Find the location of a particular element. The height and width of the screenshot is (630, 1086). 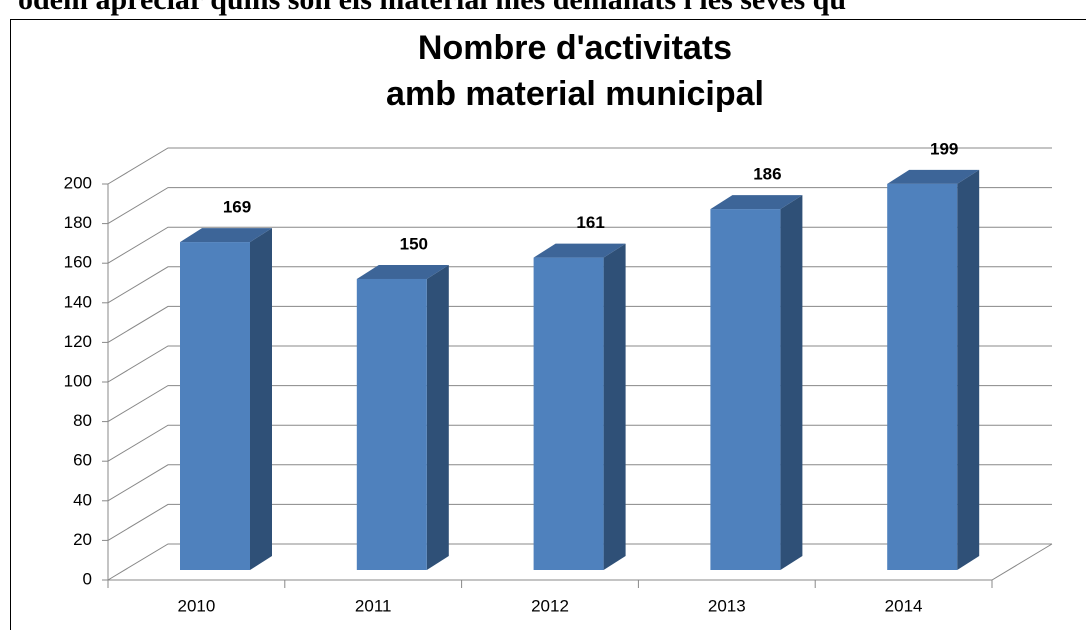

y-tick-label: 40 is located at coordinates (82, 499).